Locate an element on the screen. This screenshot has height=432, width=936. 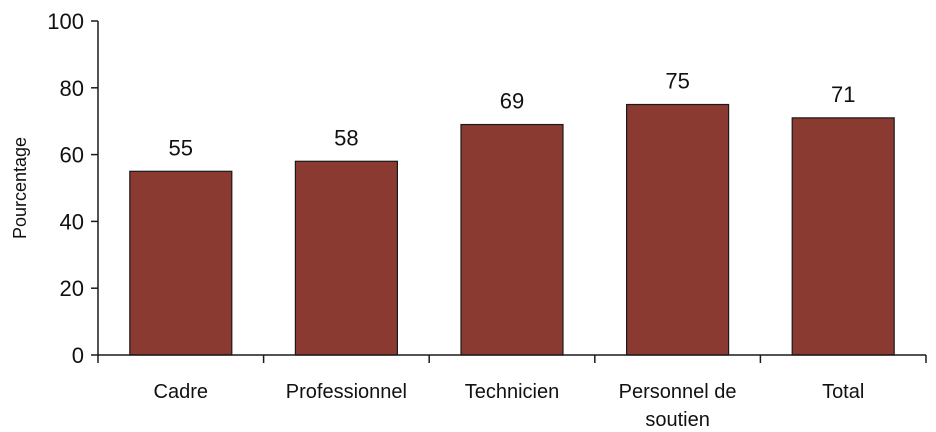
x-category-label: Personnel de soutien is located at coordinates (678, 406).